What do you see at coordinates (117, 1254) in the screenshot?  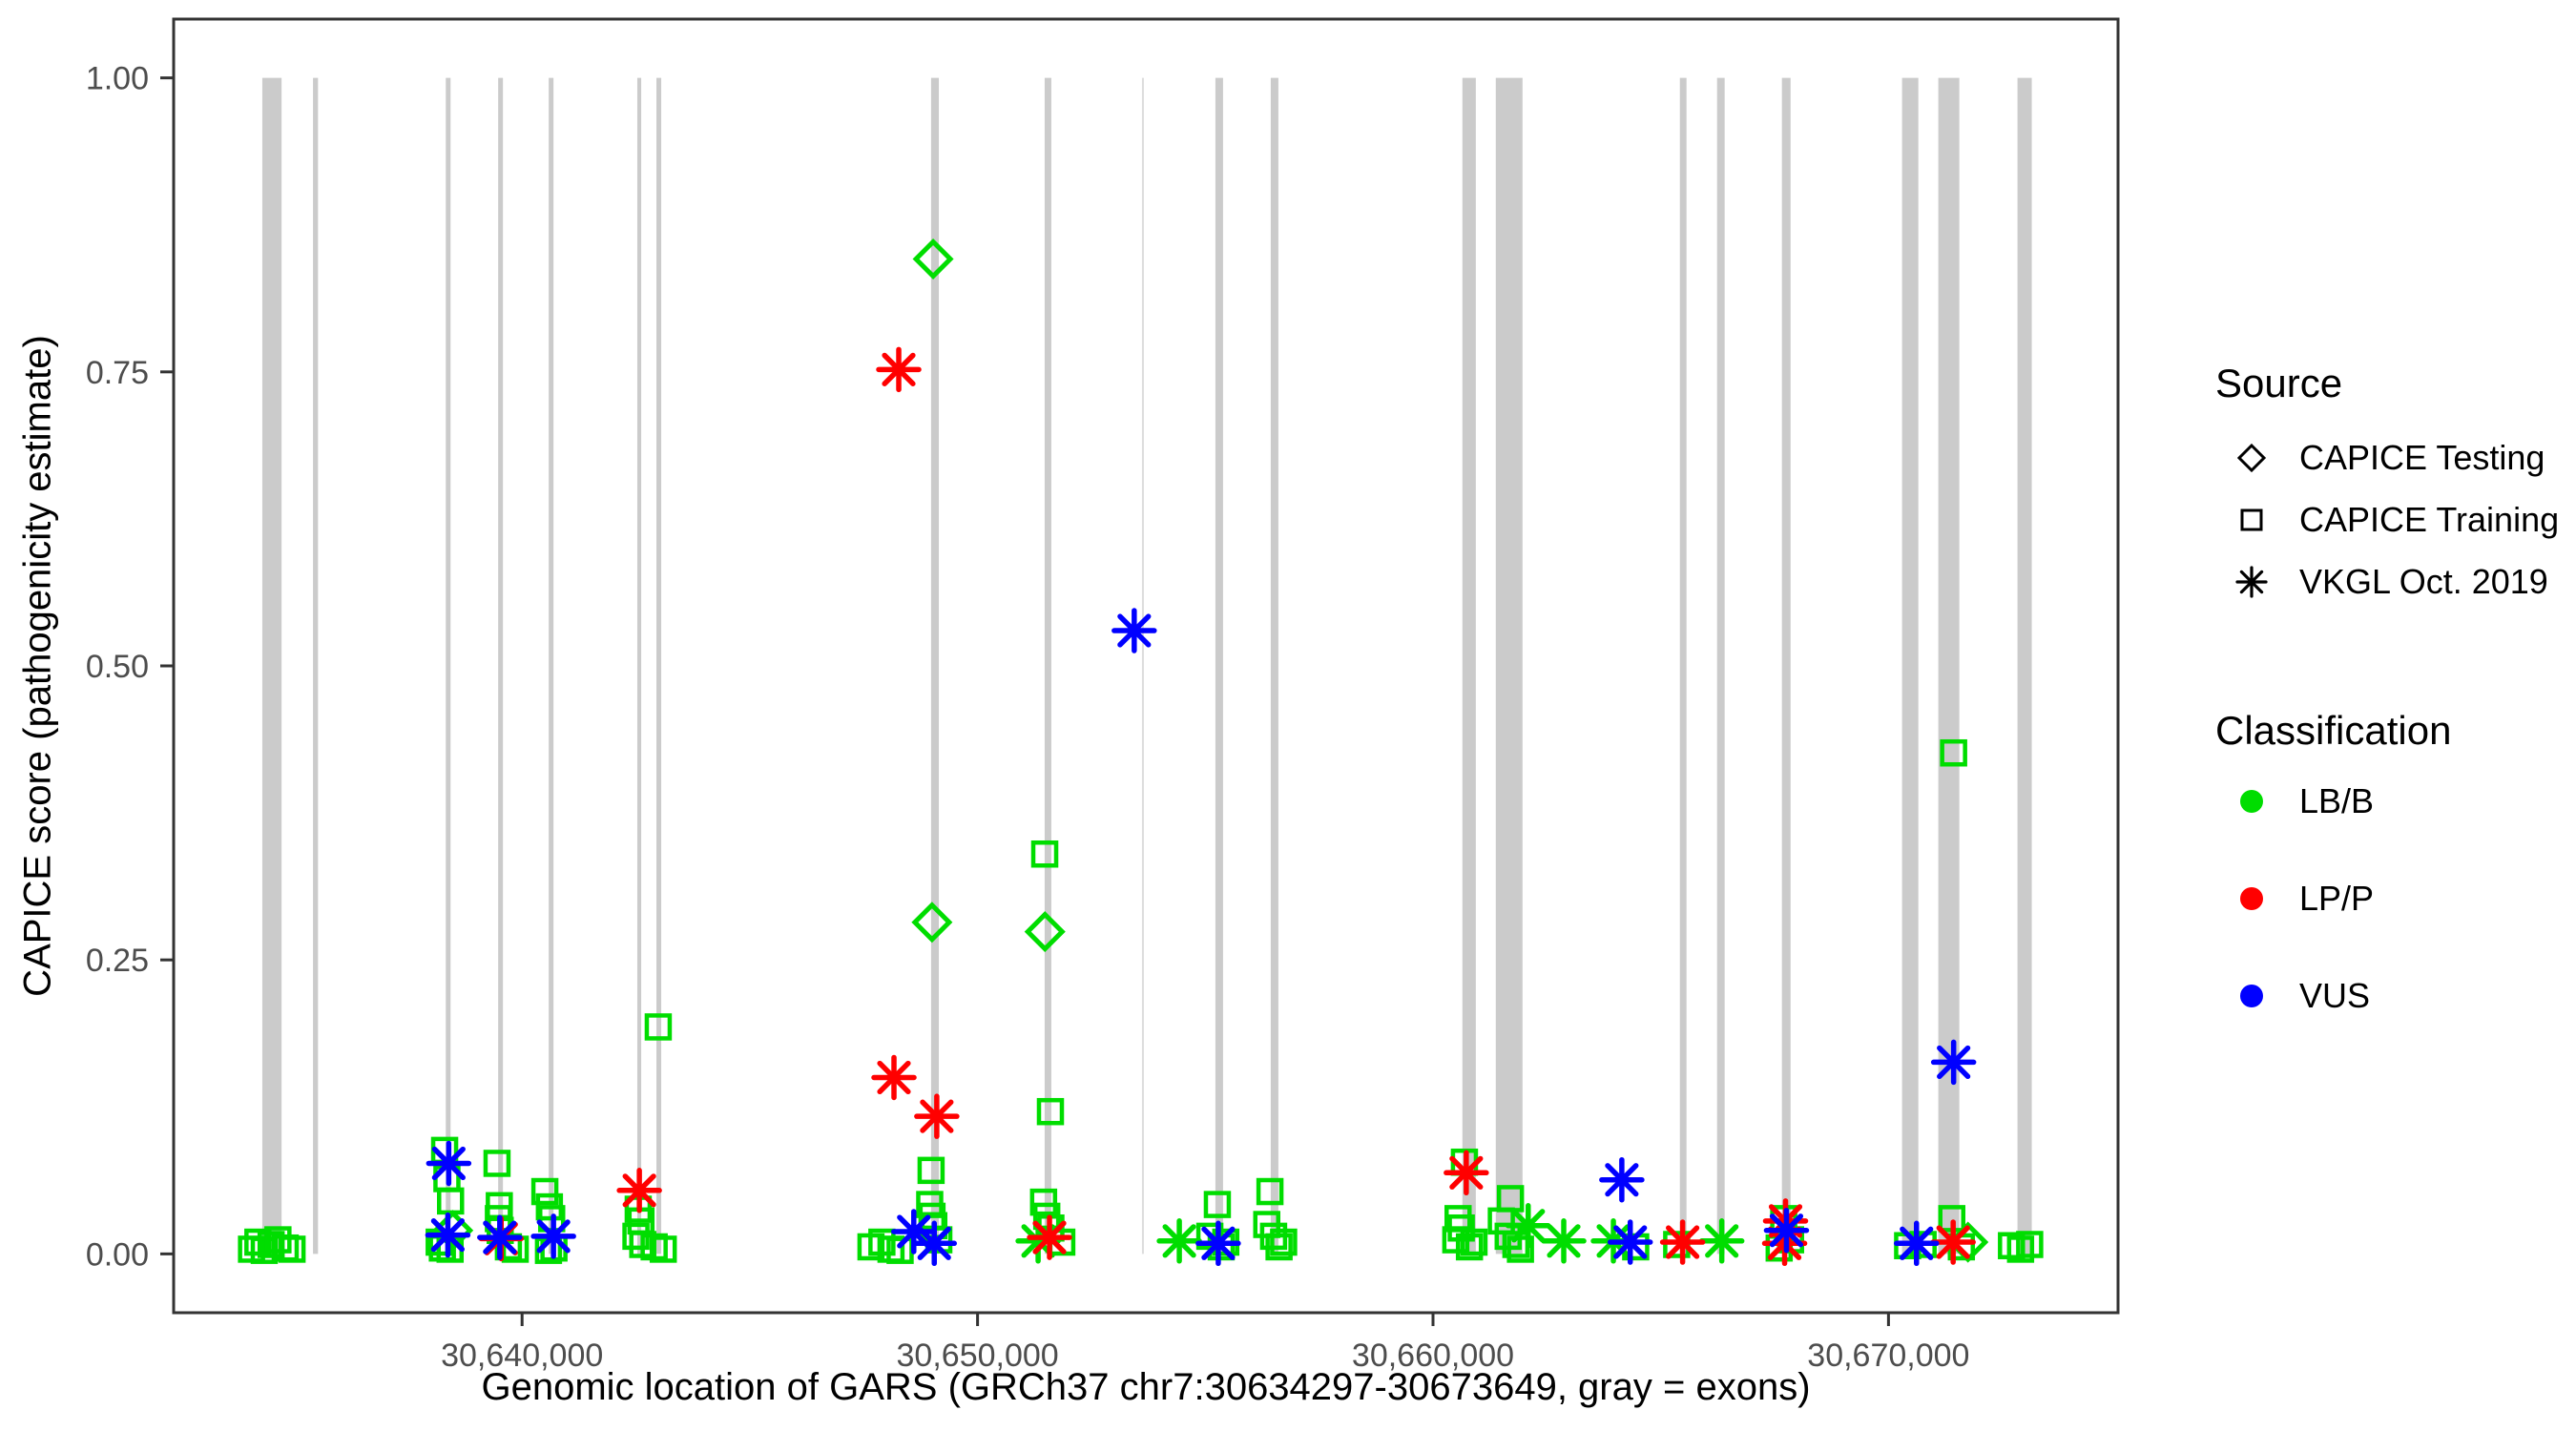 I see `y-tick-label: 0.00` at bounding box center [117, 1254].